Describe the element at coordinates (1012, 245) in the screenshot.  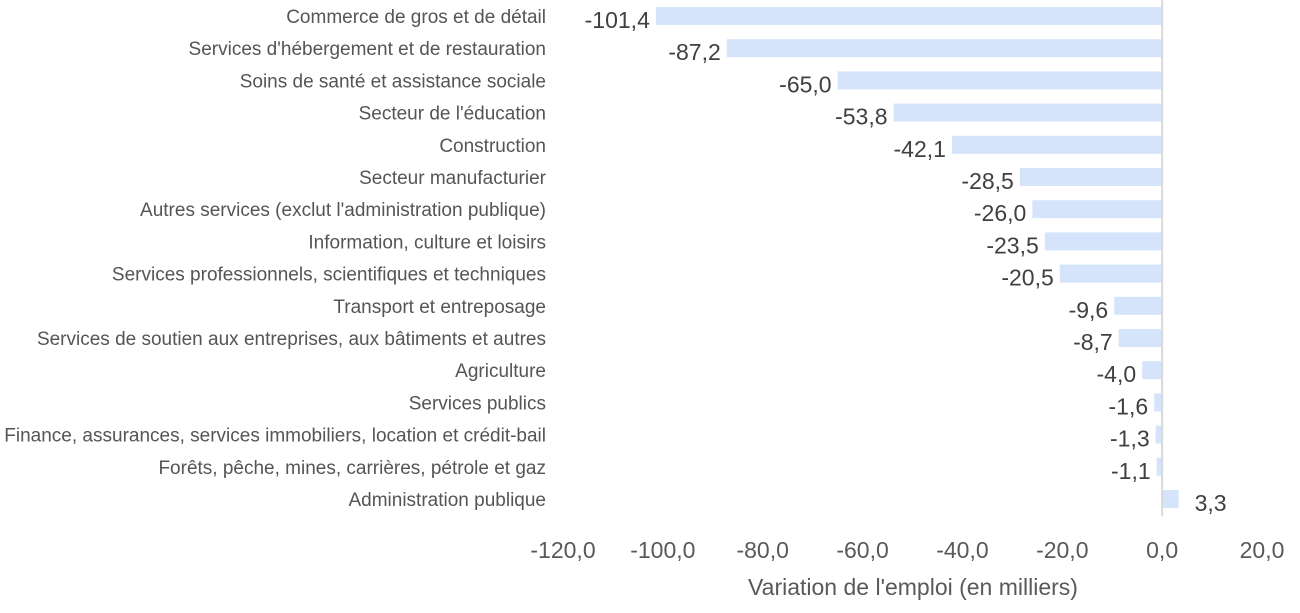
I see `data-label: -23,5` at that location.